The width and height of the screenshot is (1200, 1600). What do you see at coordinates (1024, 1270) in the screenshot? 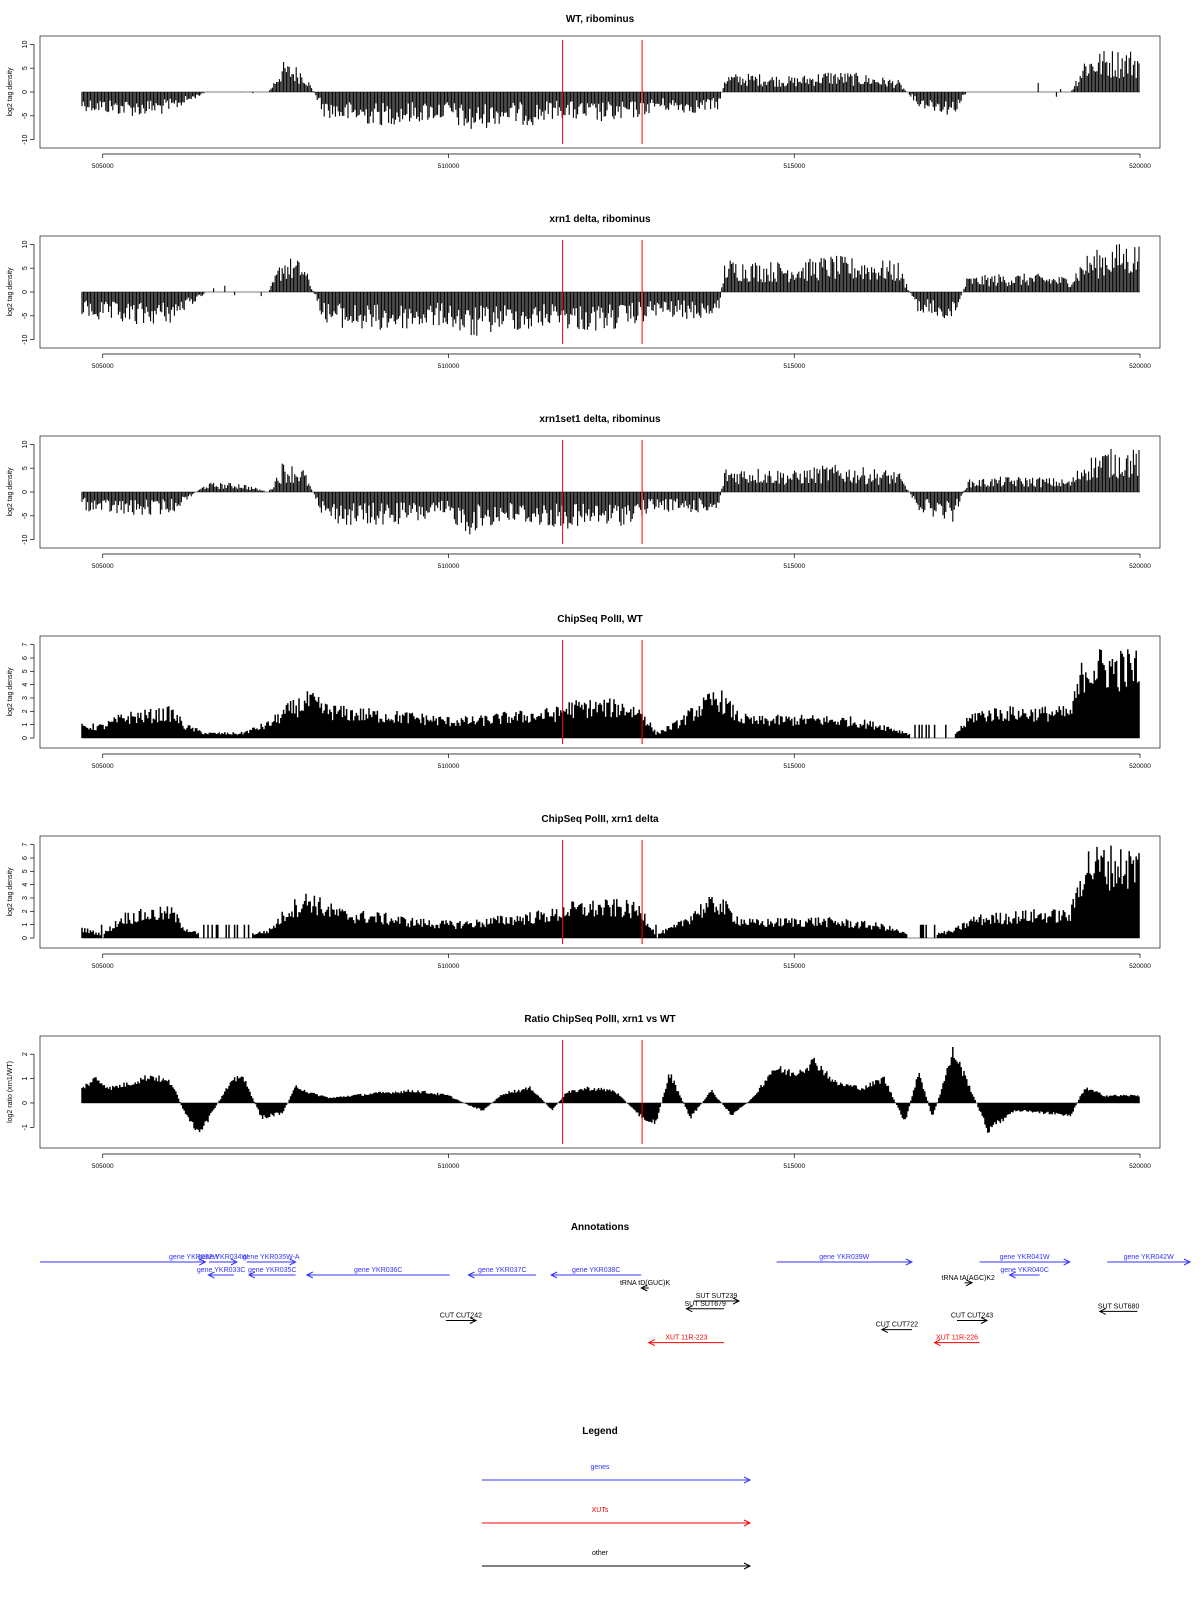
I see `feature-label: gene YKR040C` at bounding box center [1024, 1270].